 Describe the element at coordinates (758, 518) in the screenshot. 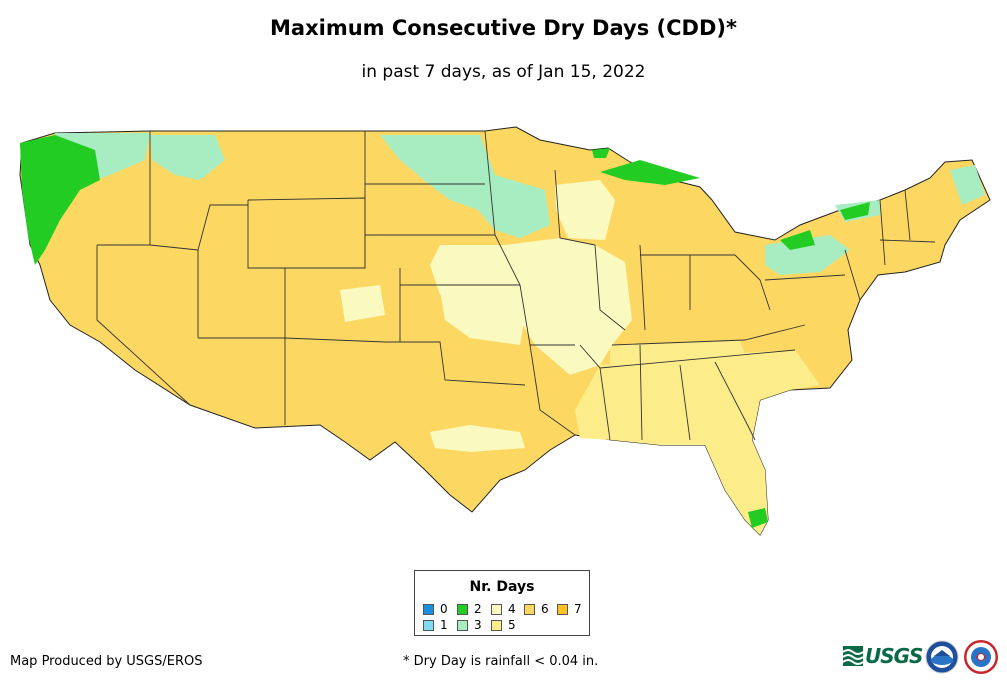

I see `florida-tip-region-2-days` at that location.